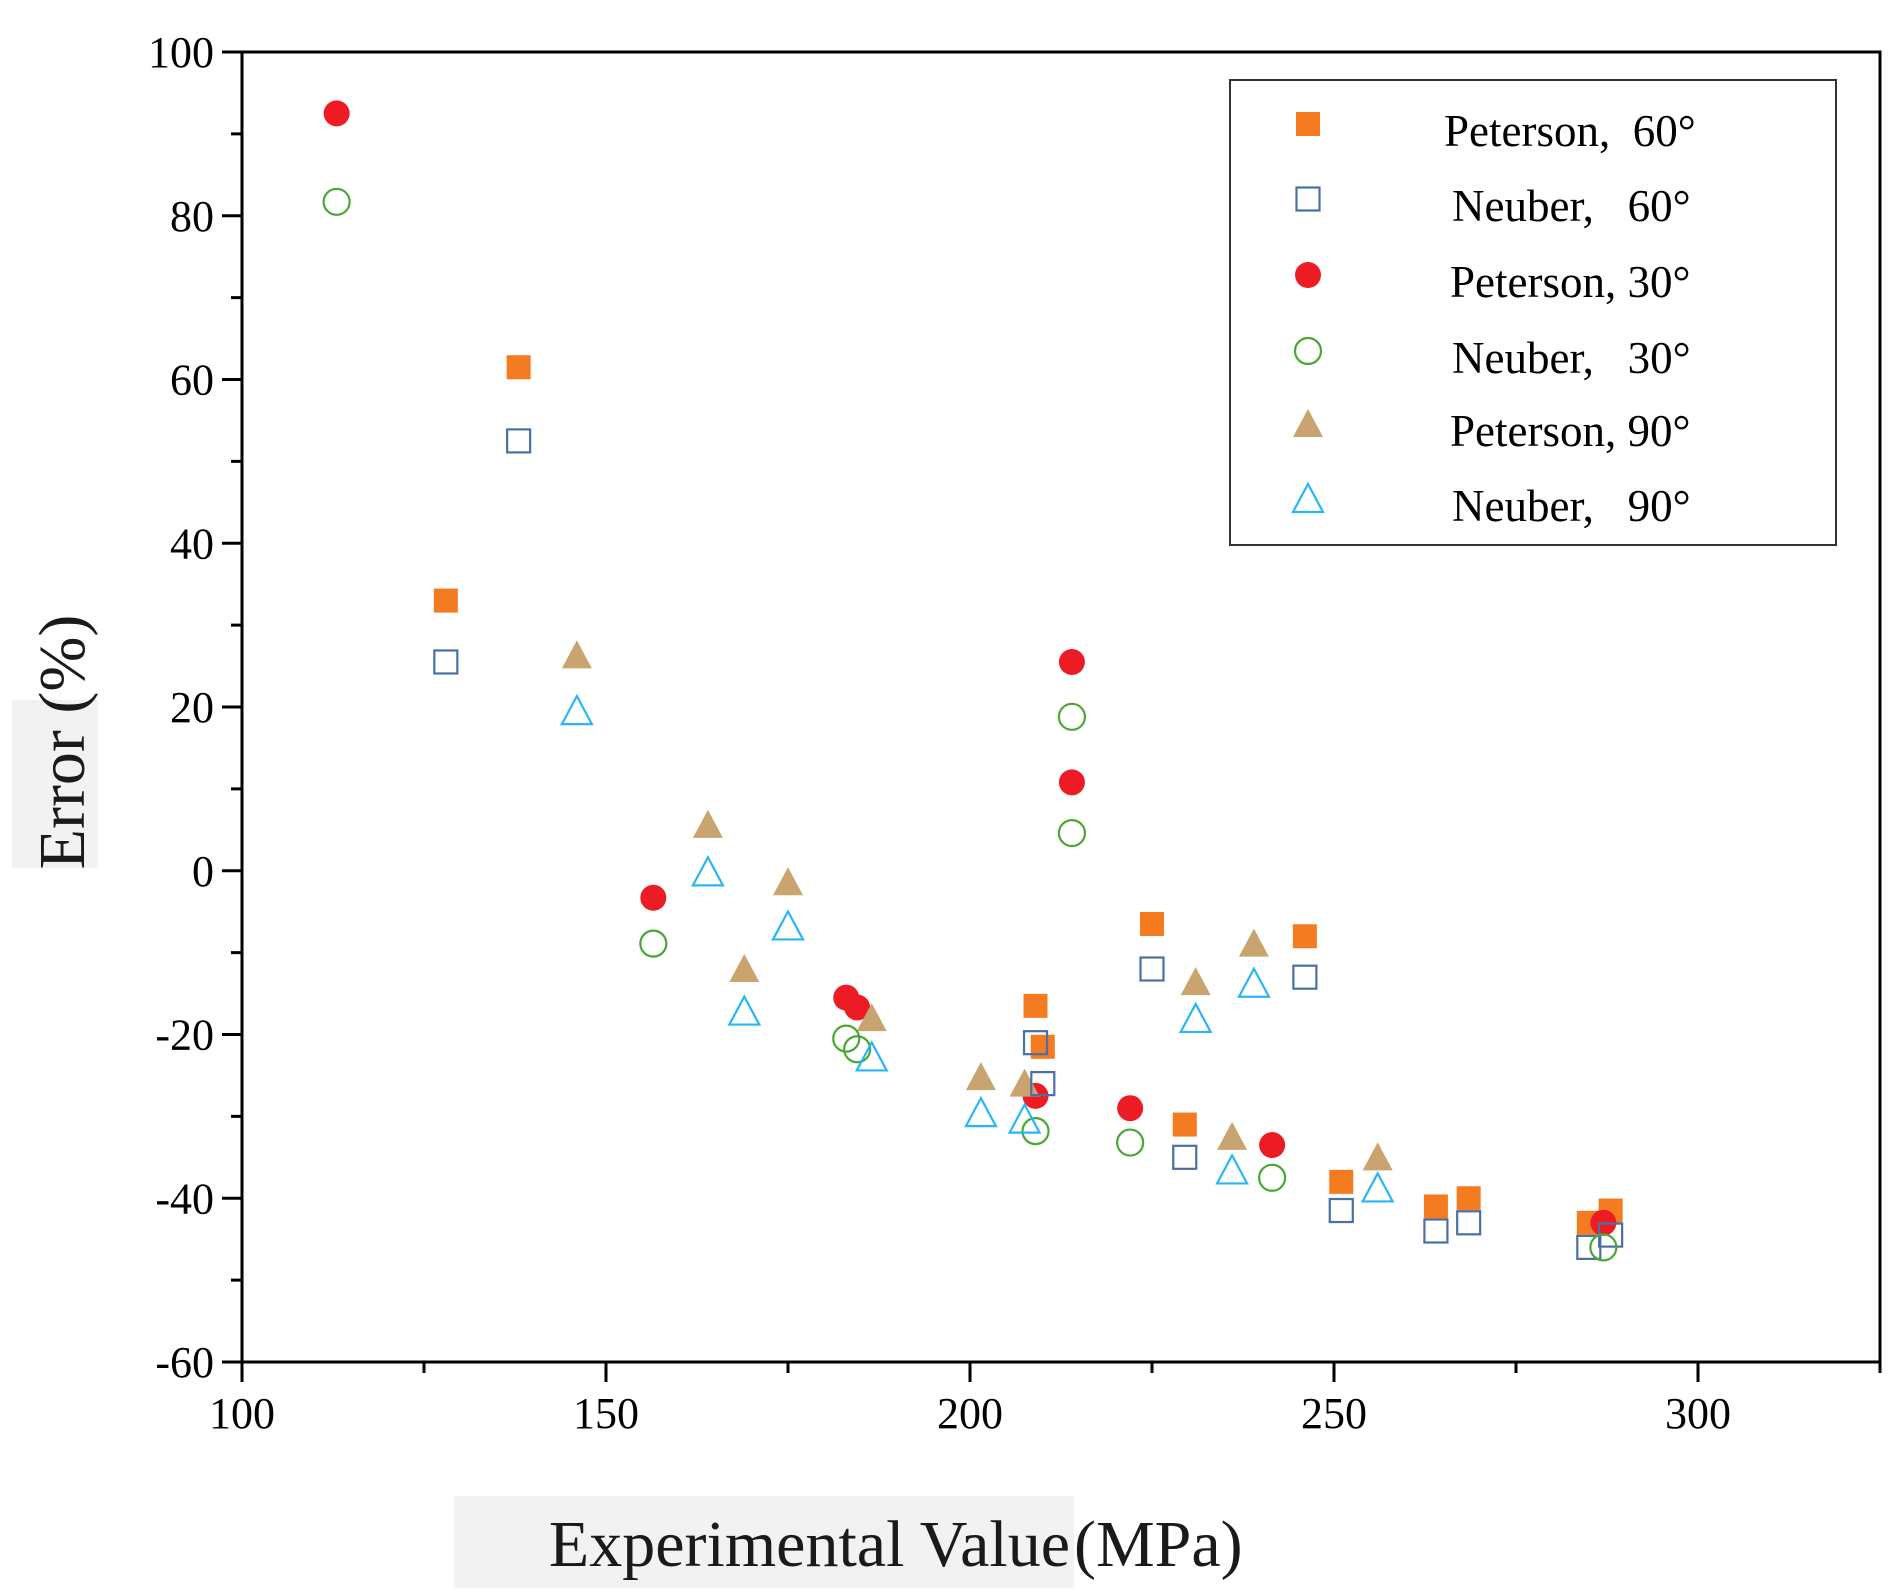 The image size is (1892, 1595). I want to click on legend-label: Peterson, 90°, so click(1570, 431).